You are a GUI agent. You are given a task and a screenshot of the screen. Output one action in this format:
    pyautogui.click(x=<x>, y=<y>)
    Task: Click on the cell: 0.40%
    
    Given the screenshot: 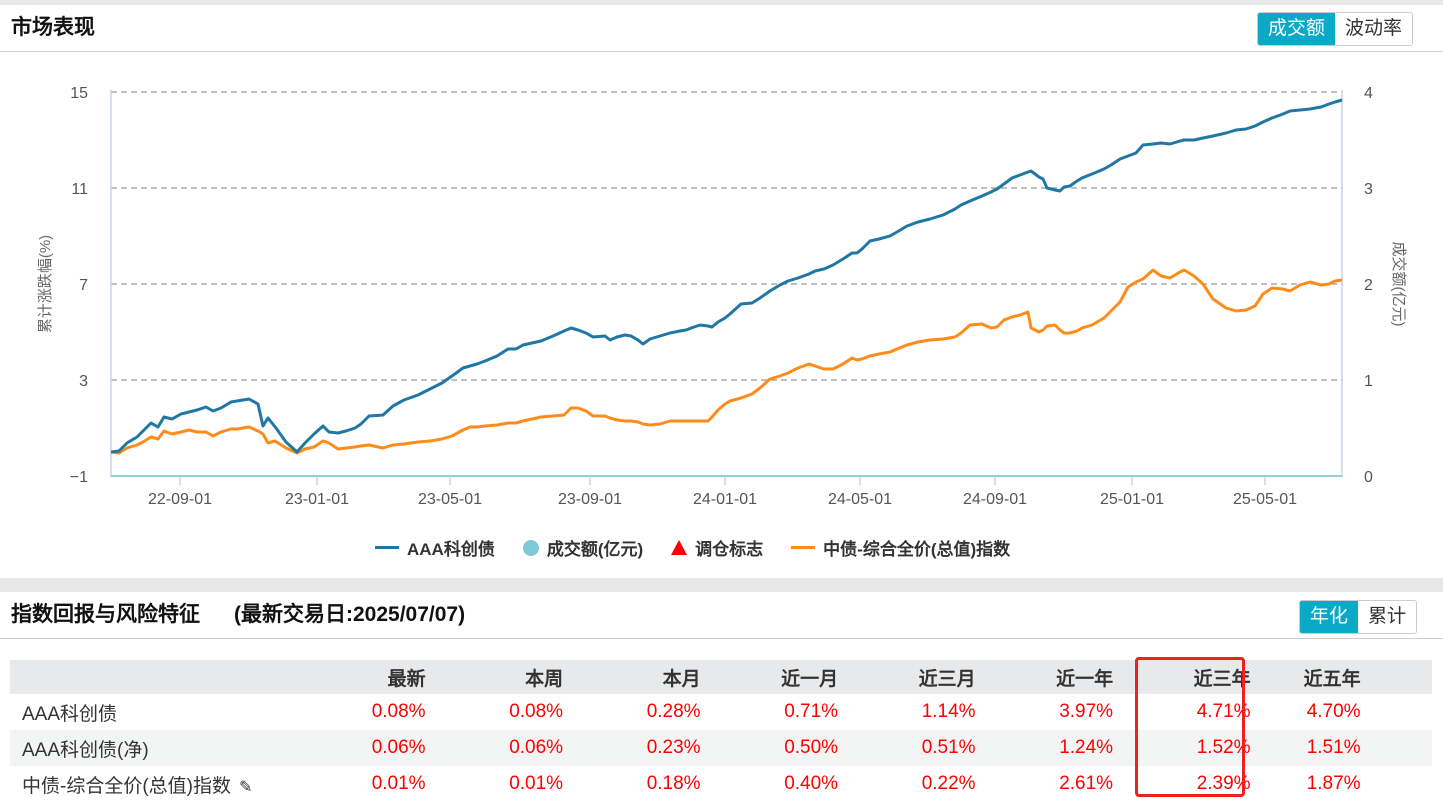 What is the action you would take?
    pyautogui.click(x=811, y=783)
    